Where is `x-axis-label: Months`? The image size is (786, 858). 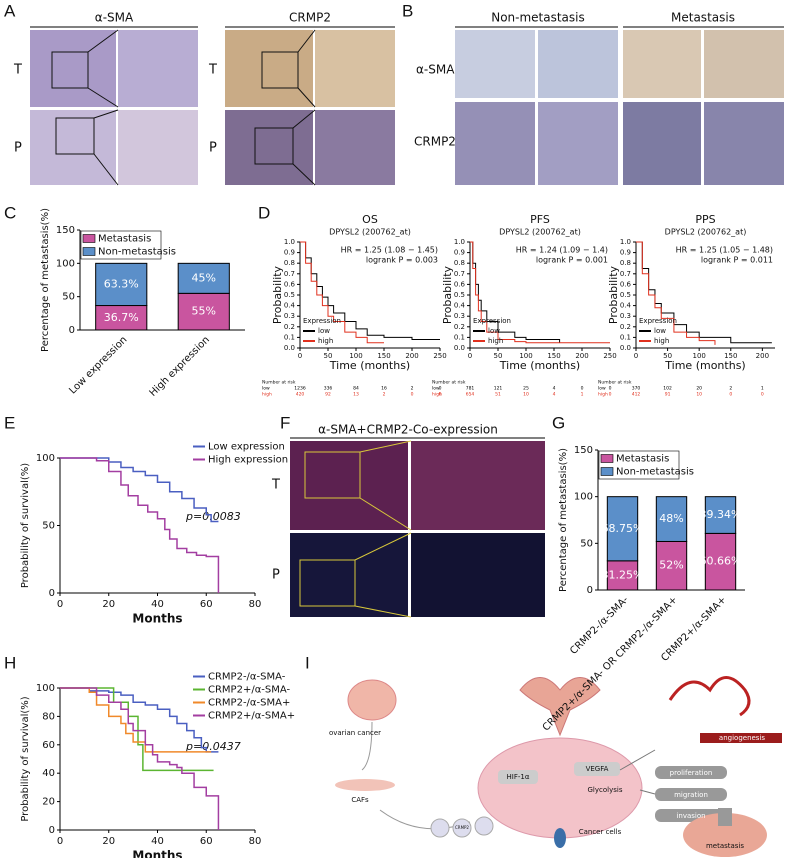
x-axis-label: Months is located at coordinates (157, 853).